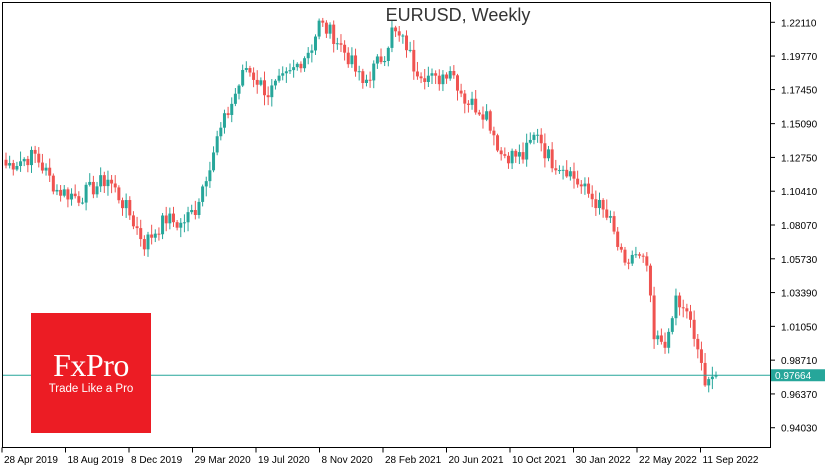 Image resolution: width=835 pixels, height=475 pixels. Describe the element at coordinates (799, 226) in the screenshot. I see `y-tick-label: 1.08070` at that location.